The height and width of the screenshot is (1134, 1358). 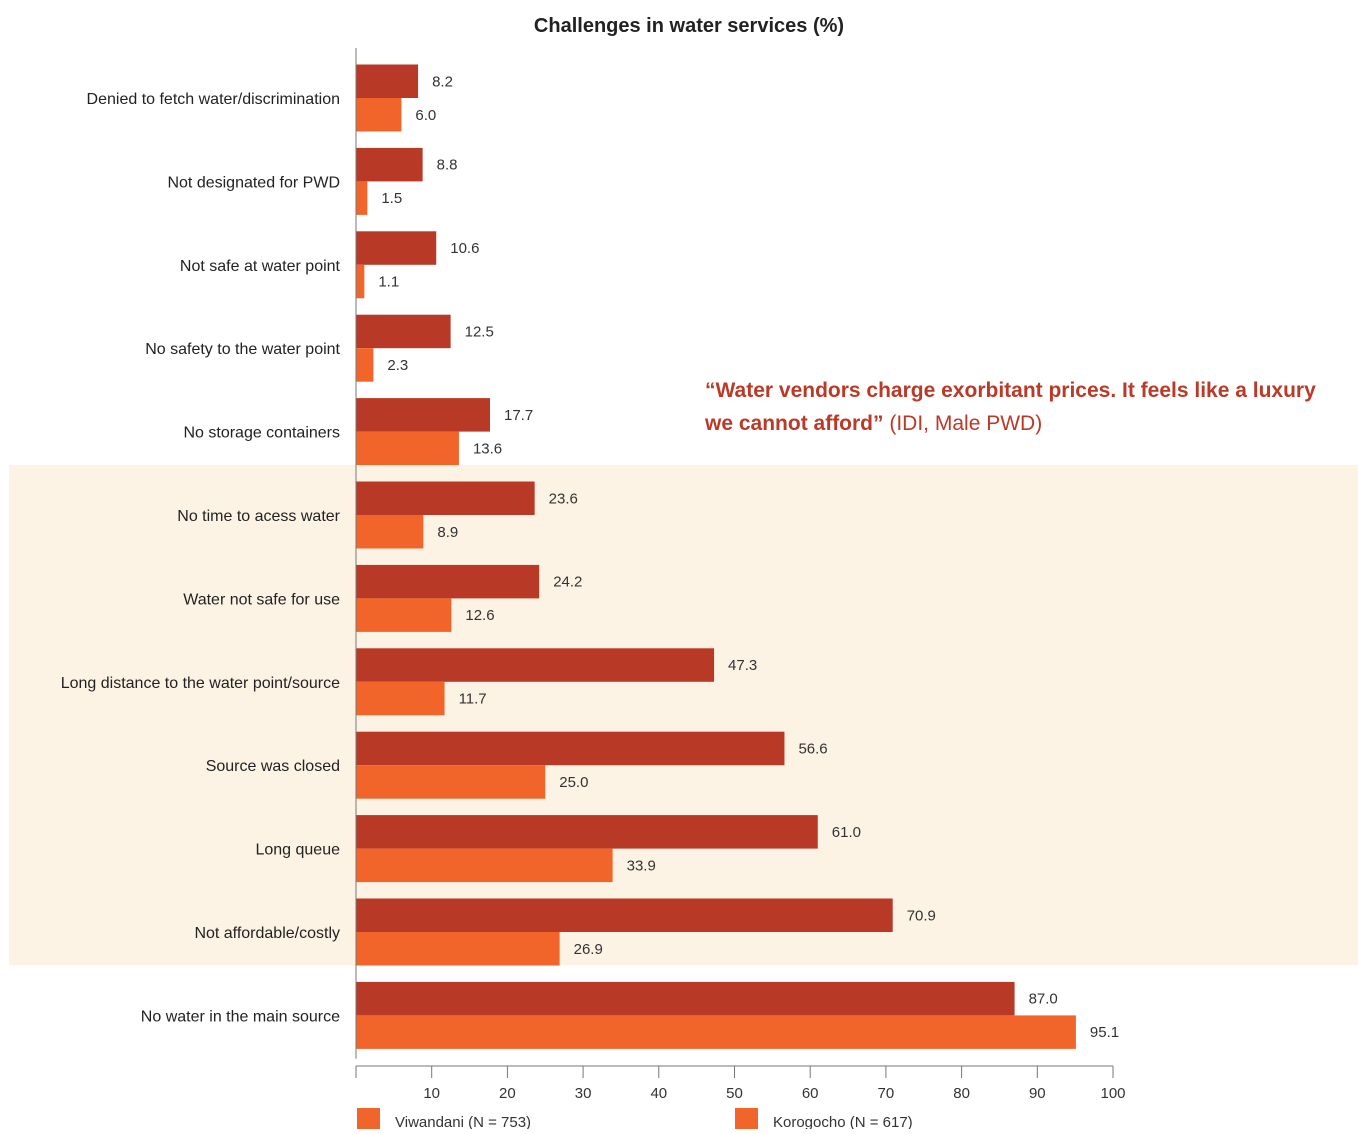 What do you see at coordinates (966, 423) in the screenshot?
I see `quote-source: (IDI, Male PWD)` at bounding box center [966, 423].